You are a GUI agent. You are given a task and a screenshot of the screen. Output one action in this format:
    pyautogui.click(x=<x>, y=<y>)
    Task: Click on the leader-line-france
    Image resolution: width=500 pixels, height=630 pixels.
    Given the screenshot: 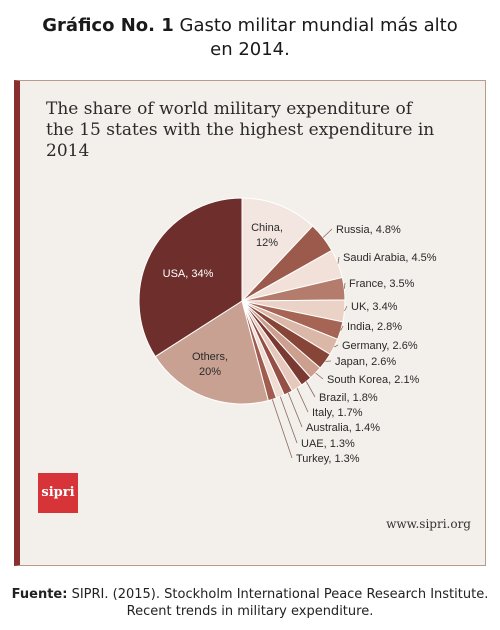 What is the action you would take?
    pyautogui.click(x=344, y=285)
    